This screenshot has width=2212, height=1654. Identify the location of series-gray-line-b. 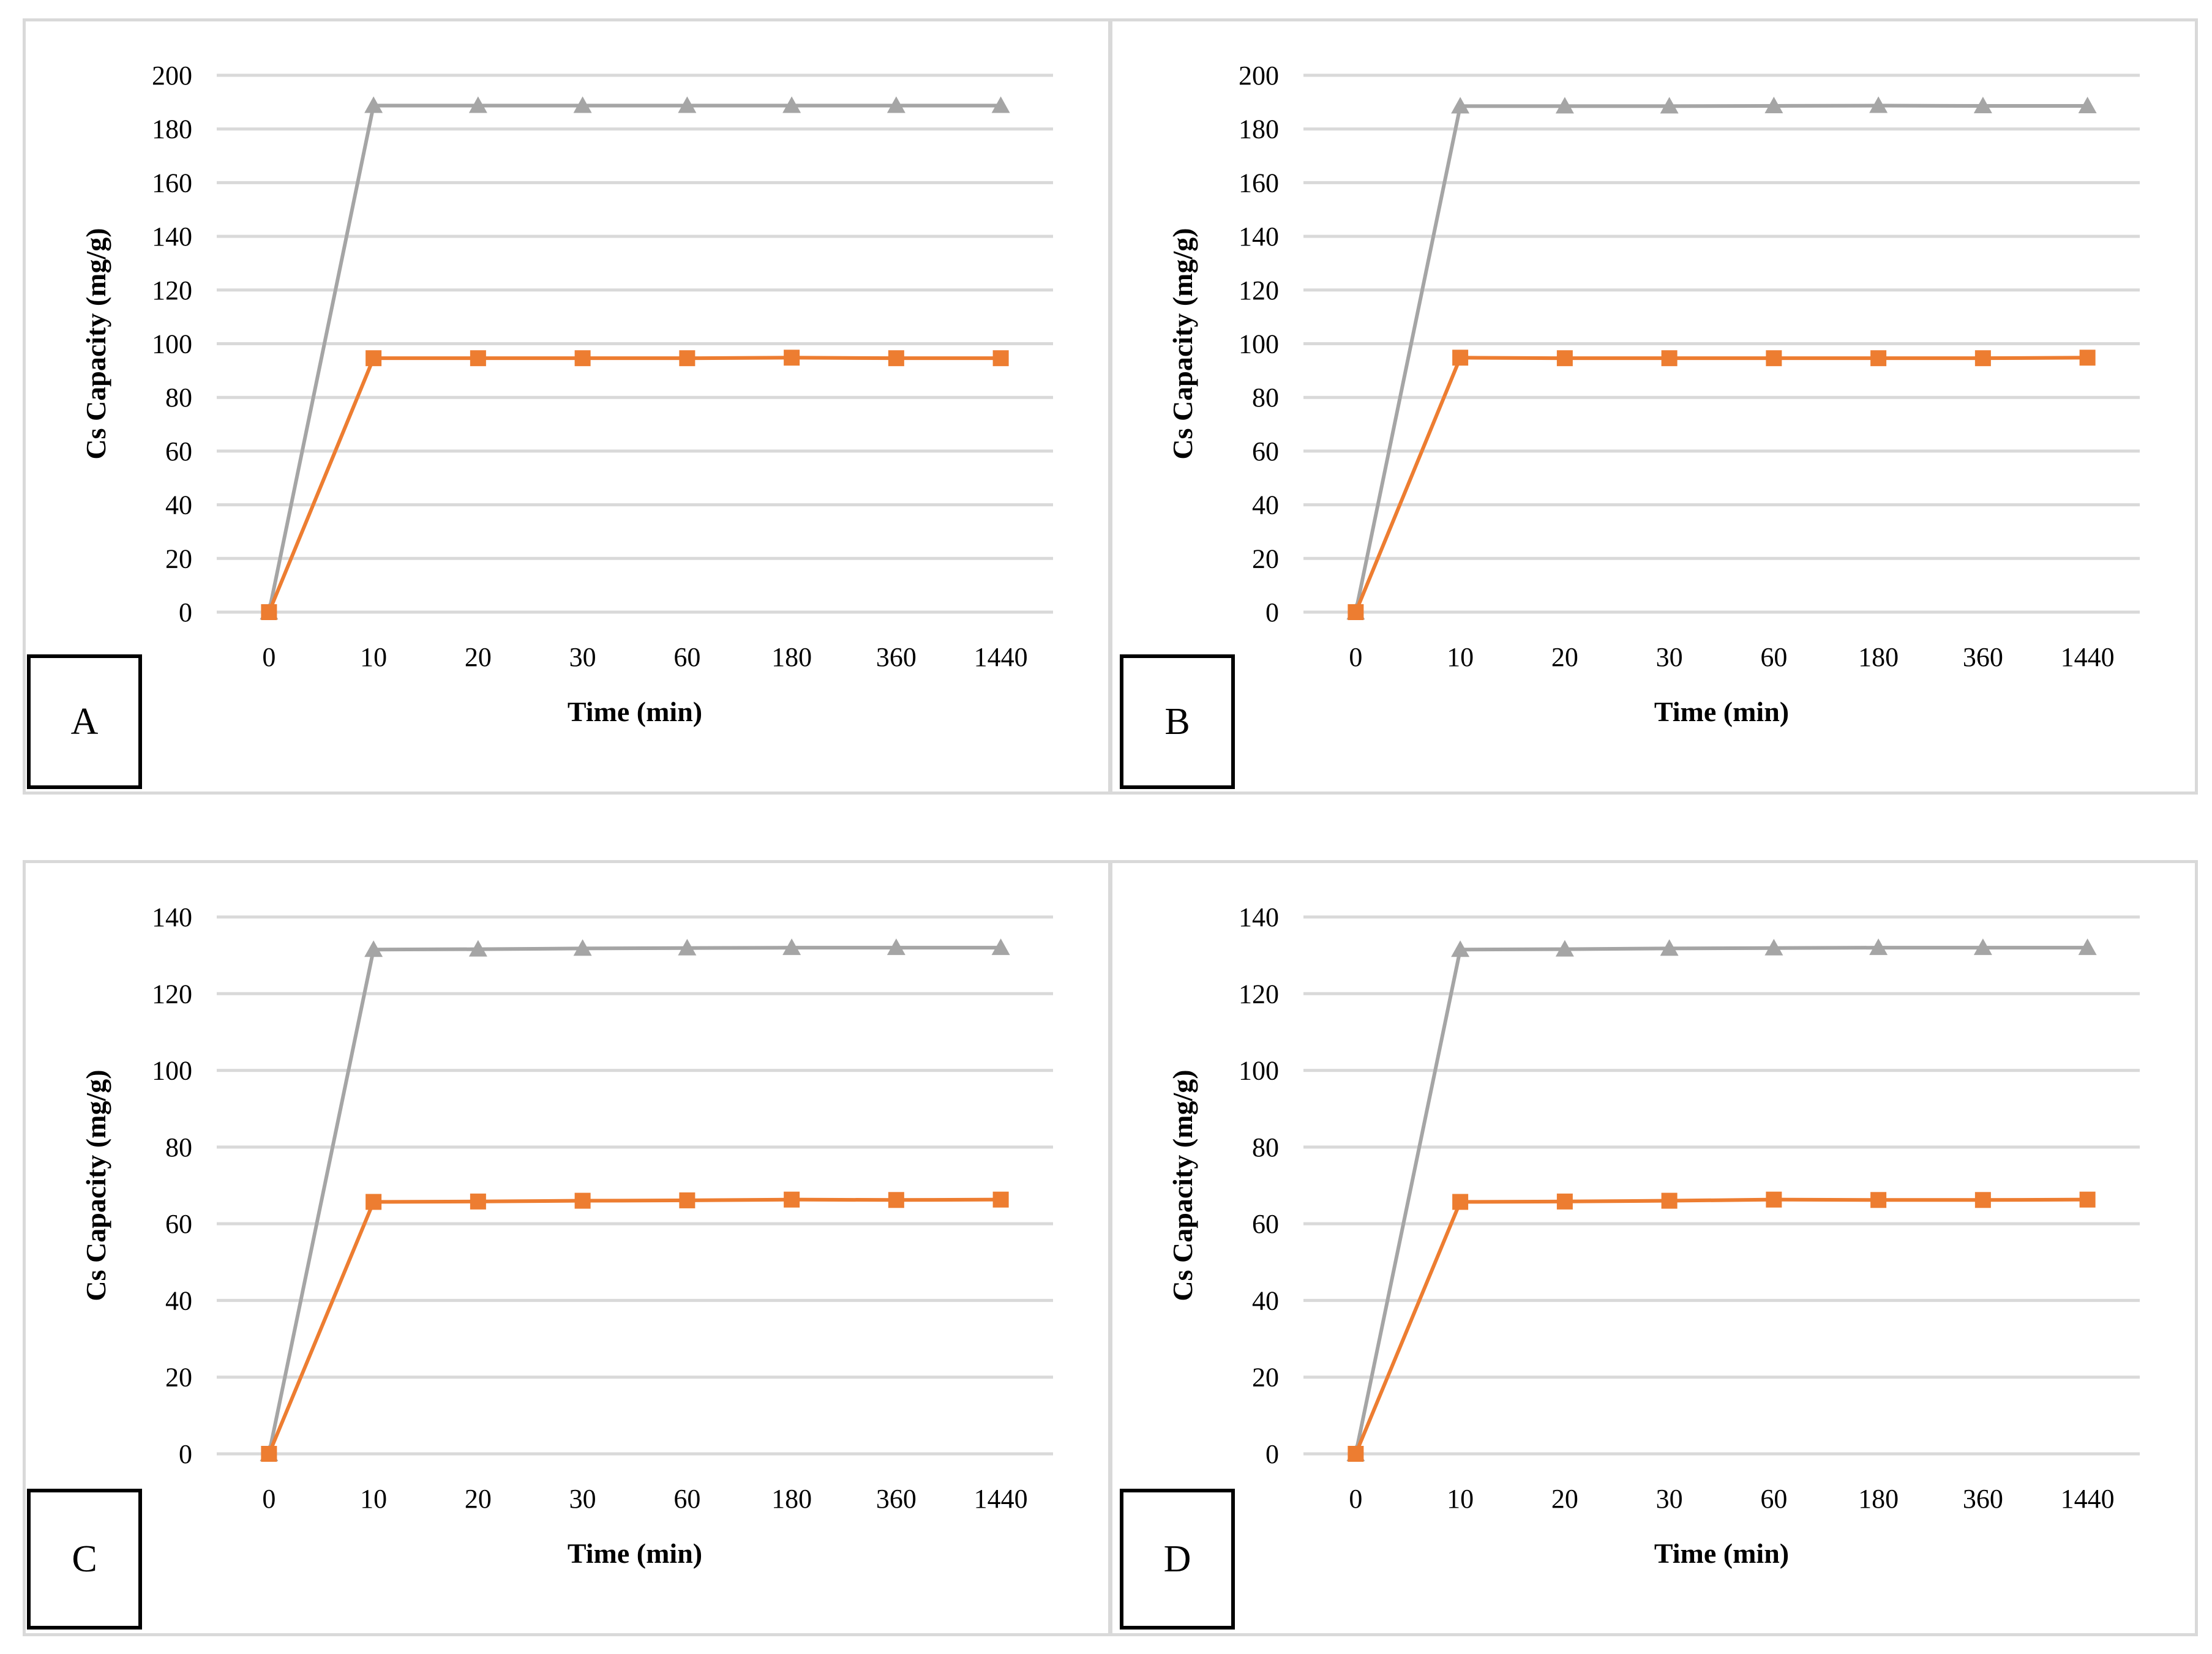
(1721, 358).